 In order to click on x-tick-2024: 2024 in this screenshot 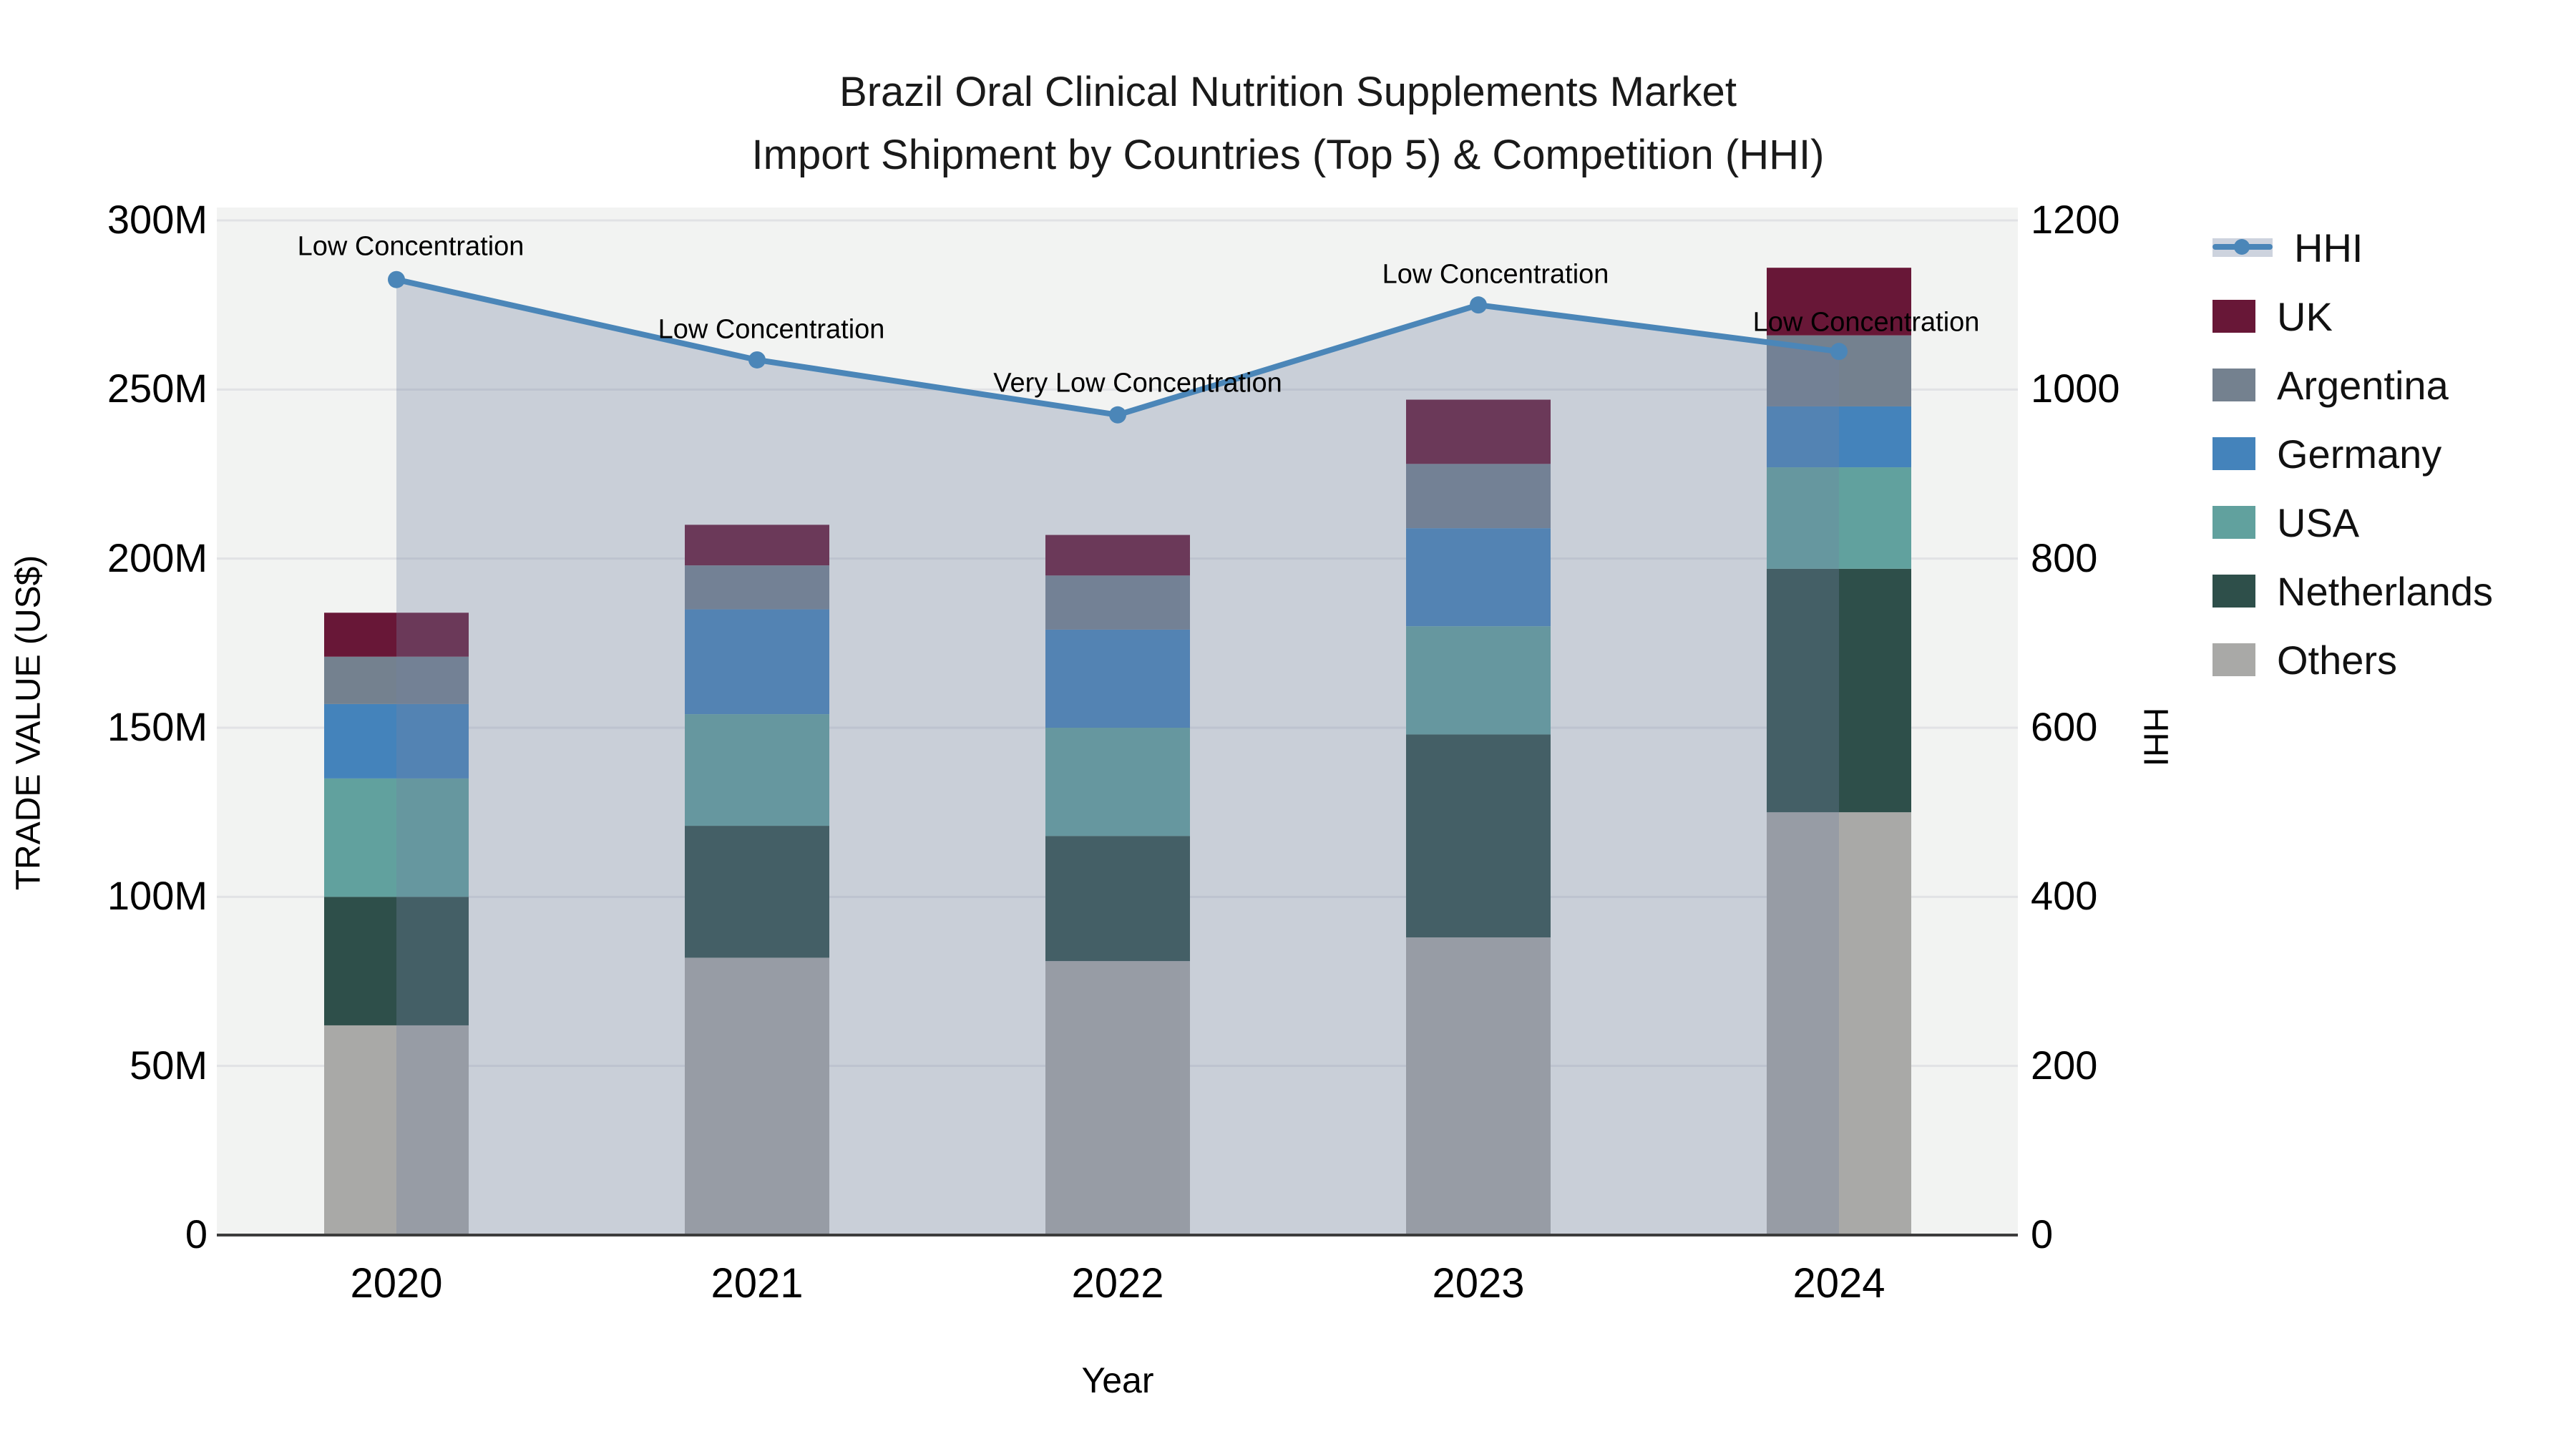, I will do `click(1838, 1283)`.